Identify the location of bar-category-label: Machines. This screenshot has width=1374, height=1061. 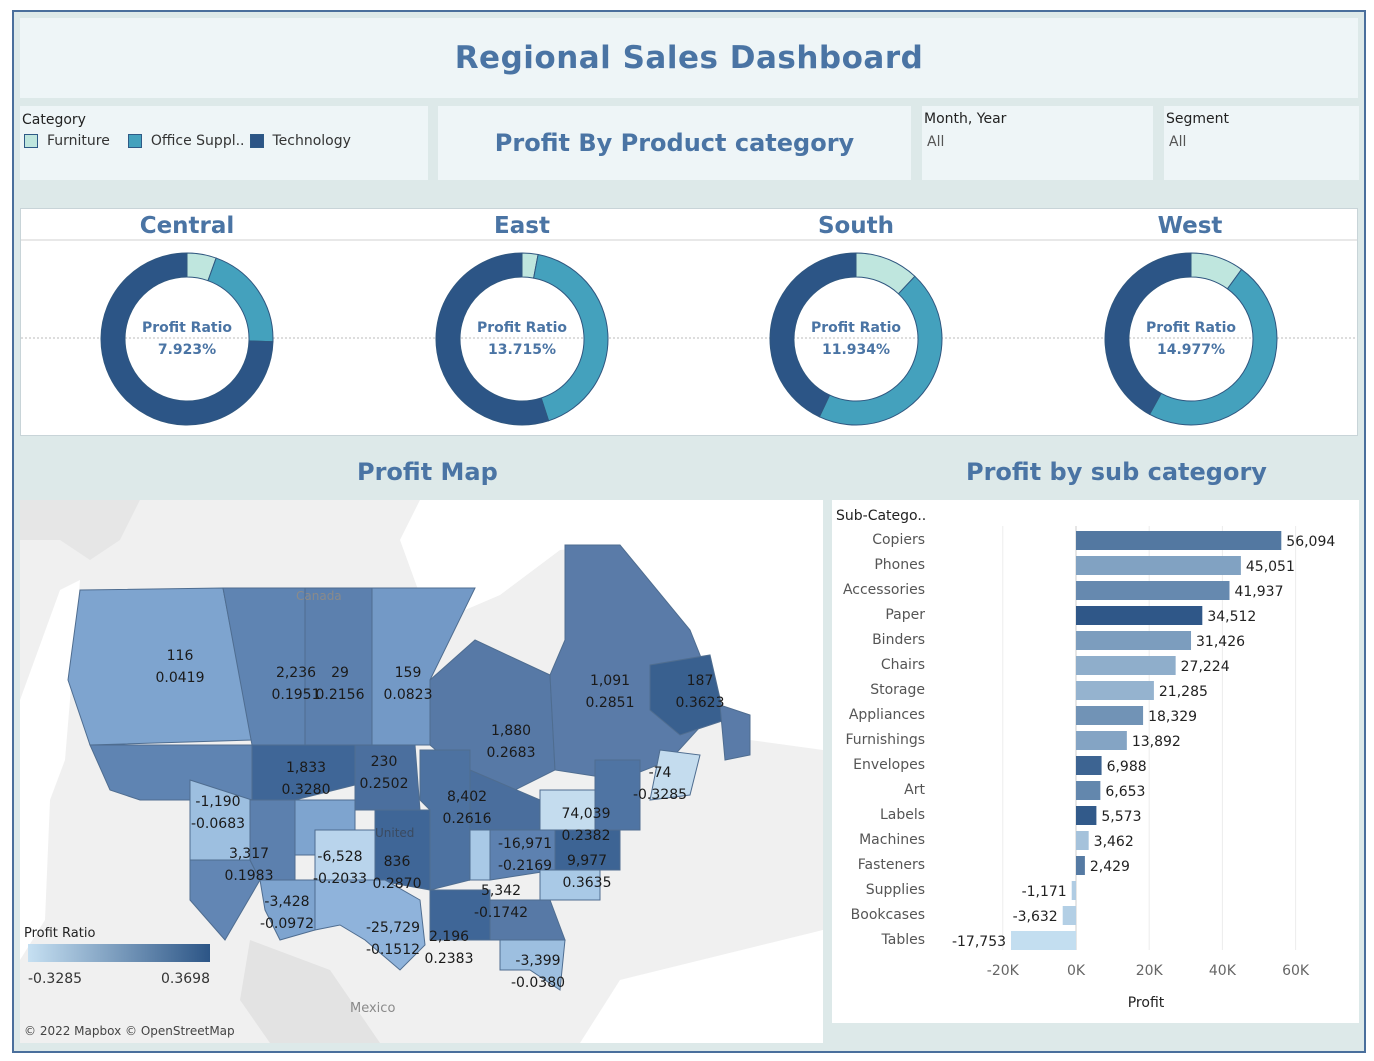
(892, 840).